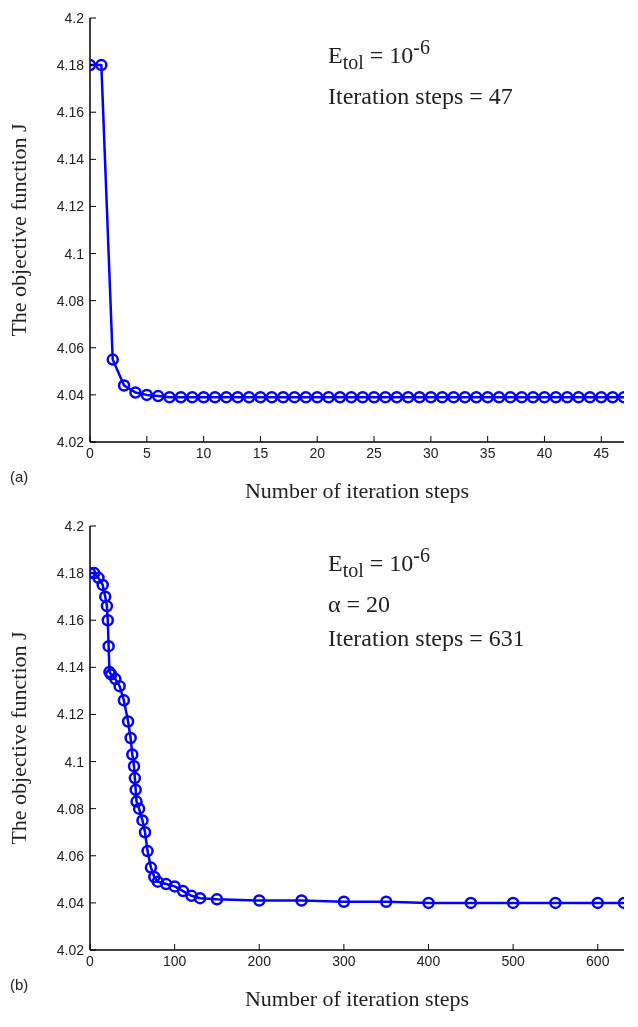 The image size is (638, 1027). What do you see at coordinates (379, 55) in the screenshot?
I see `annotation: E$_{tol}$ = 10$^{-6}$` at bounding box center [379, 55].